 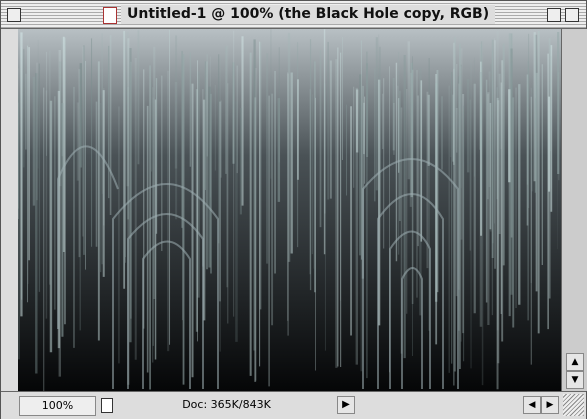 I want to click on doc-size: Doc: 365K/843K, so click(x=226, y=405).